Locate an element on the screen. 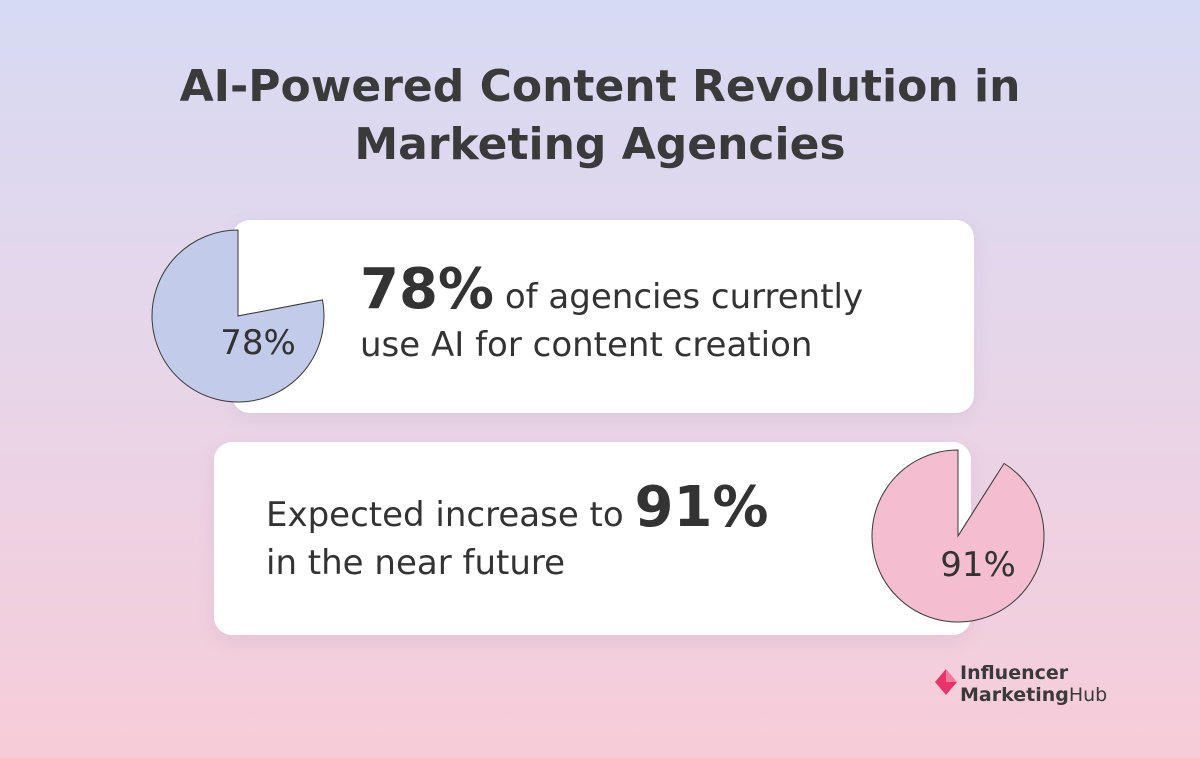 This screenshot has height=758, width=1200. stat-current-line-2: use AI for content creation is located at coordinates (586, 345).